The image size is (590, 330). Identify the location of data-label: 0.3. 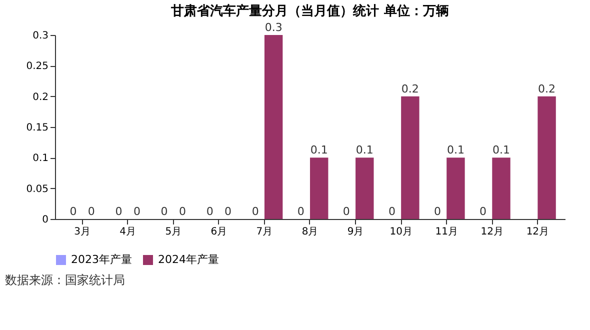
(273, 27).